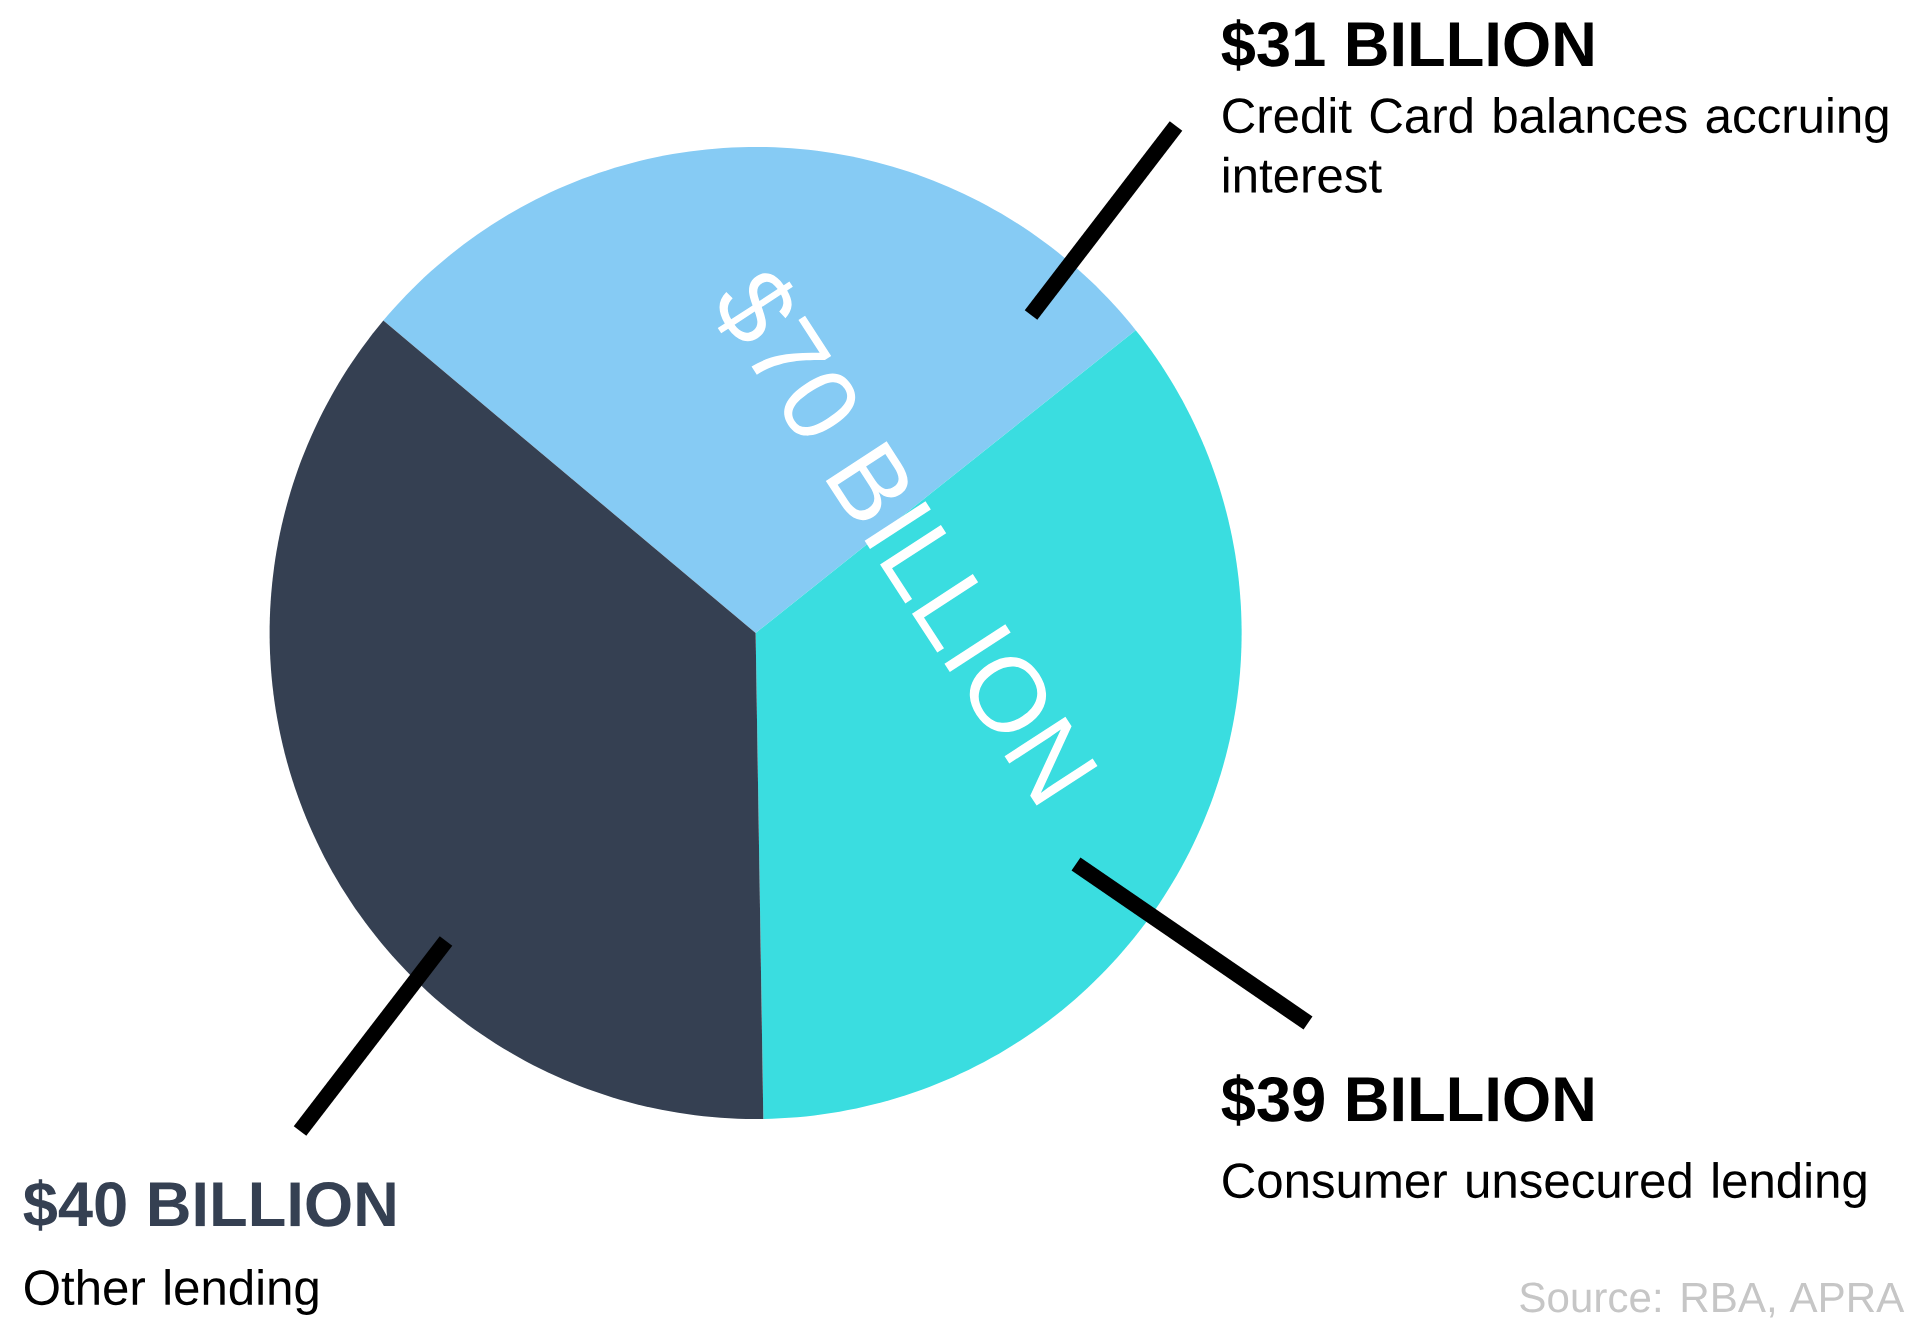 The image size is (1917, 1320). I want to click on data-label: $40 BILLION, so click(209, 1205).